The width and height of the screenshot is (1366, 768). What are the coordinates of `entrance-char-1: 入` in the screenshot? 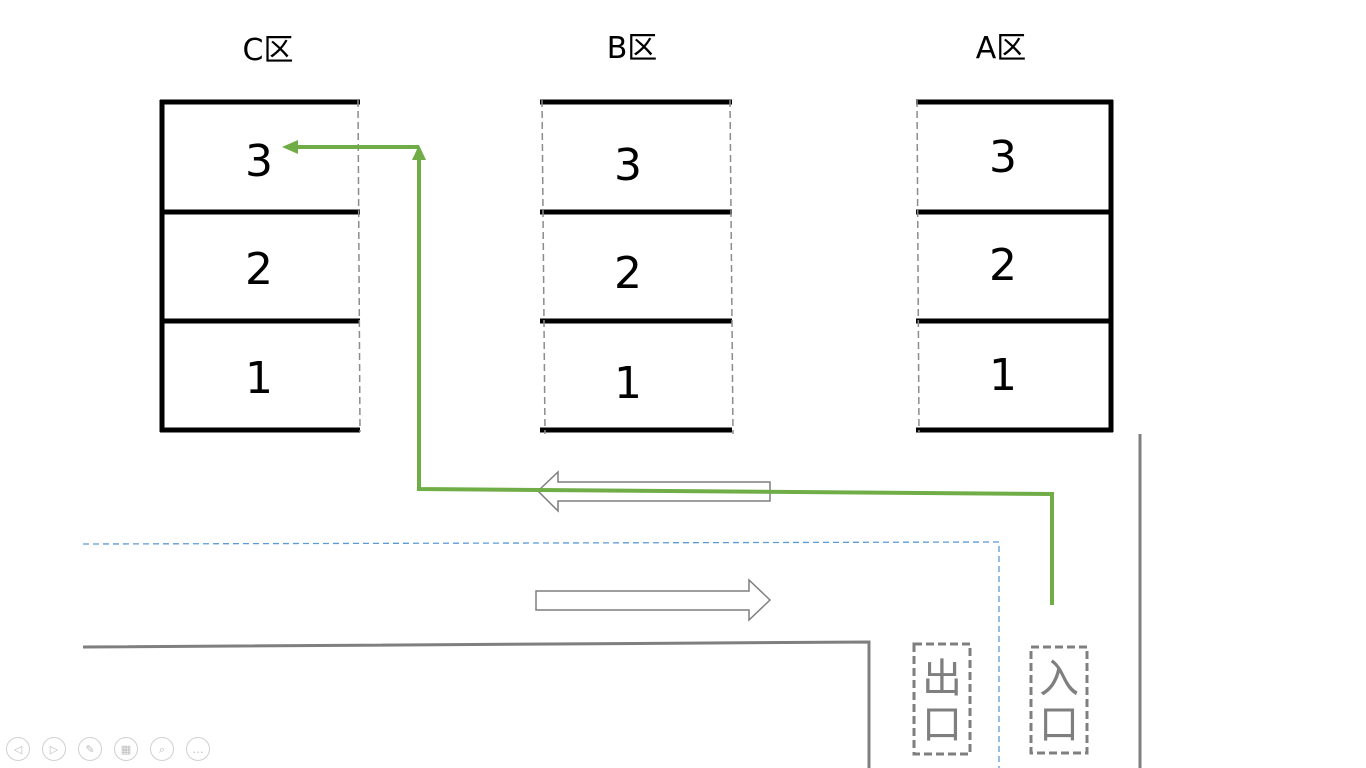 It's located at (1059, 679).